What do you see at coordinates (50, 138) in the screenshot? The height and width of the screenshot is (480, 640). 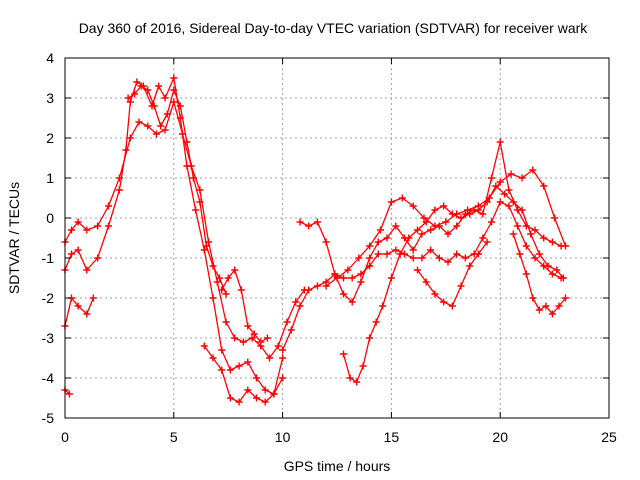 I see `y-tick-label: 2` at bounding box center [50, 138].